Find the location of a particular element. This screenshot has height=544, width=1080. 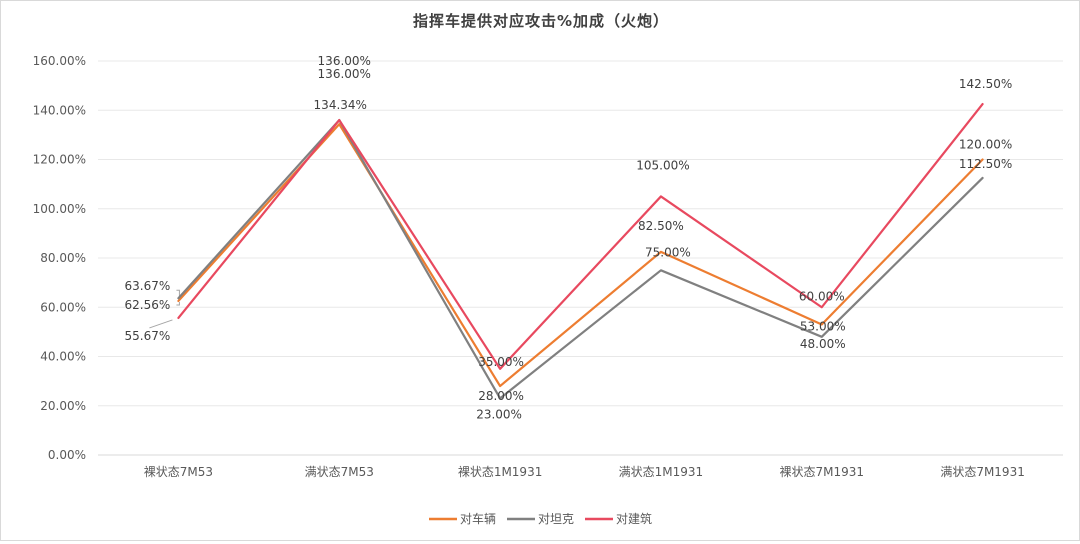

data-label: 35.00% is located at coordinates (501, 362).